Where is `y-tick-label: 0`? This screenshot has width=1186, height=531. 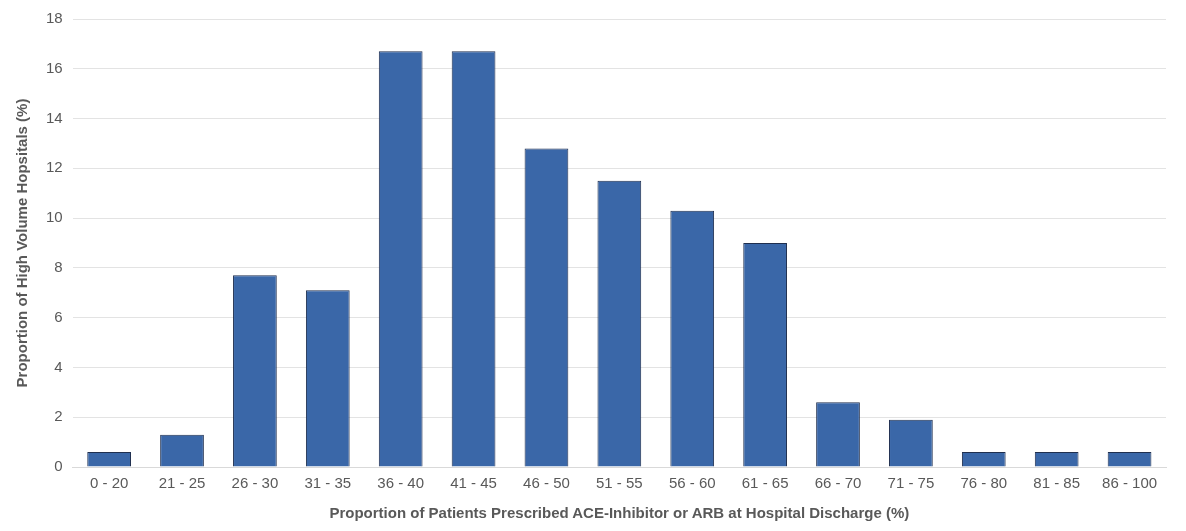
y-tick-label: 0 is located at coordinates (58, 466).